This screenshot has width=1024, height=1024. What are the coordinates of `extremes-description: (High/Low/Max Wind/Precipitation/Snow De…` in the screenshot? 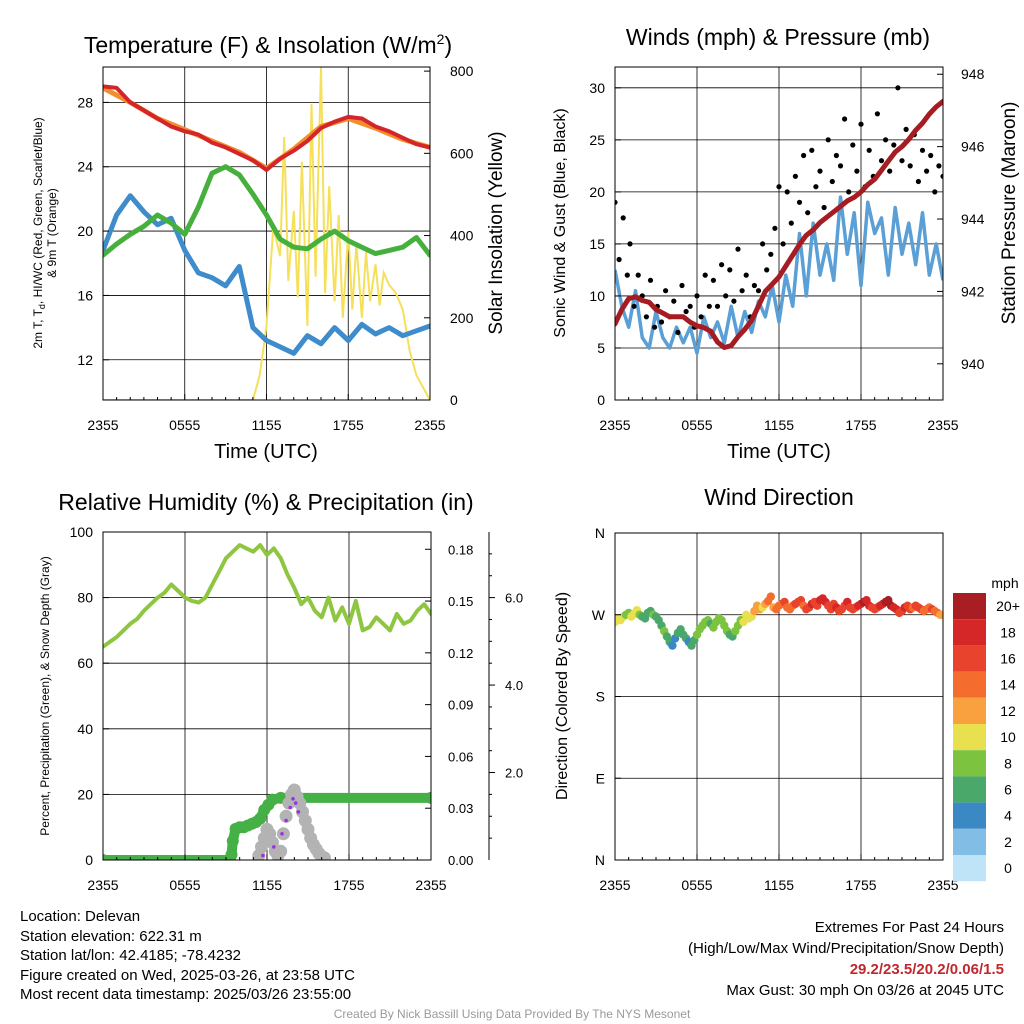 It's located at (846, 948).